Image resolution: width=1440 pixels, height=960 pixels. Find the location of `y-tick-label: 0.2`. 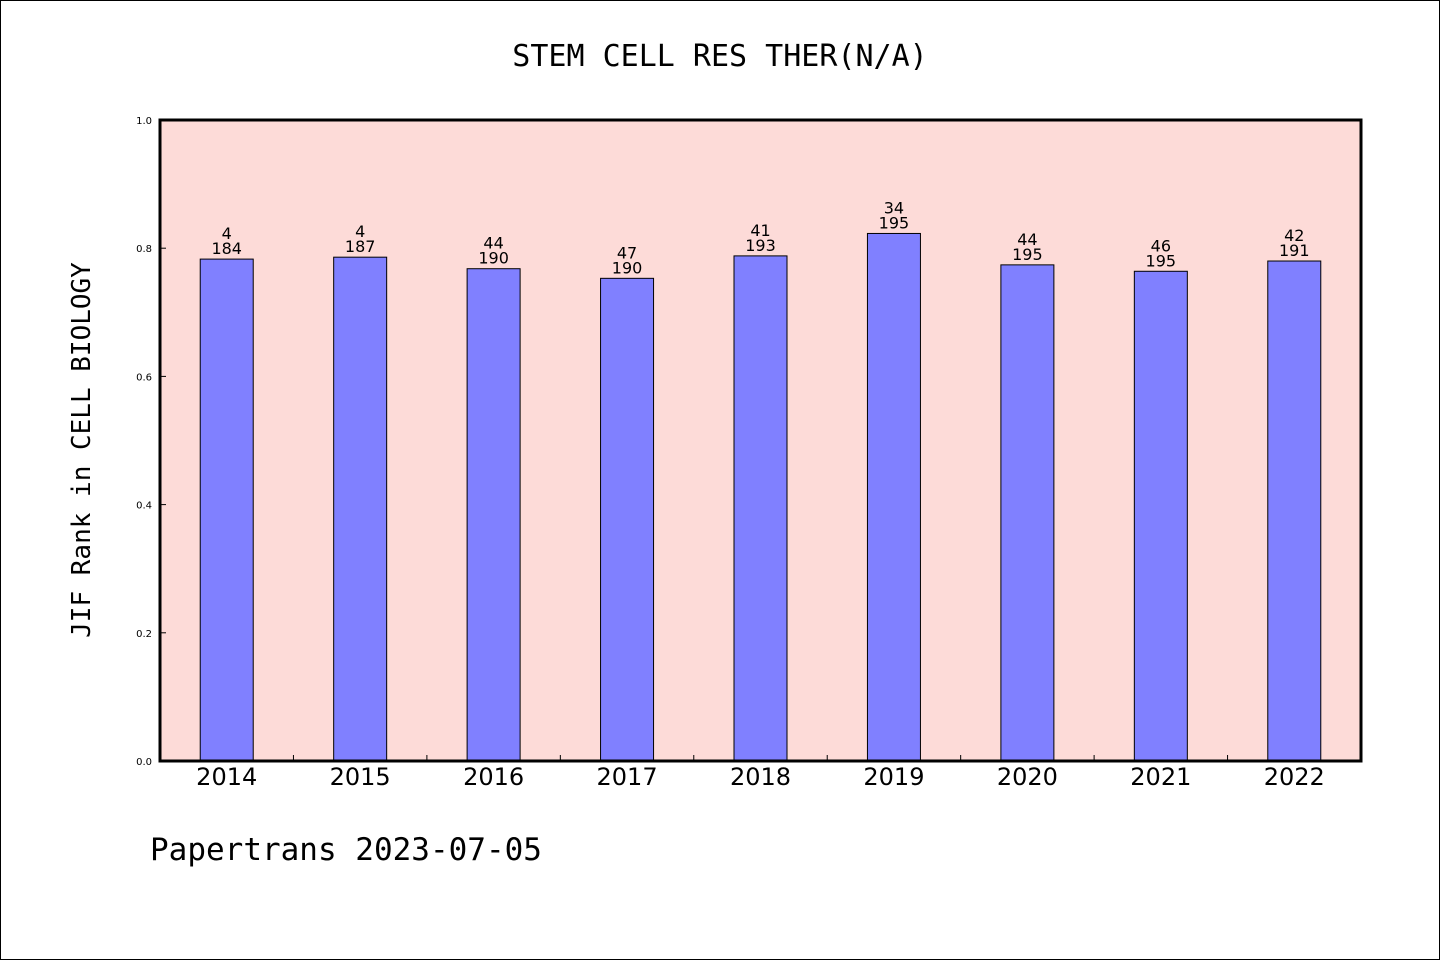

y-tick-label: 0.2 is located at coordinates (144, 634).